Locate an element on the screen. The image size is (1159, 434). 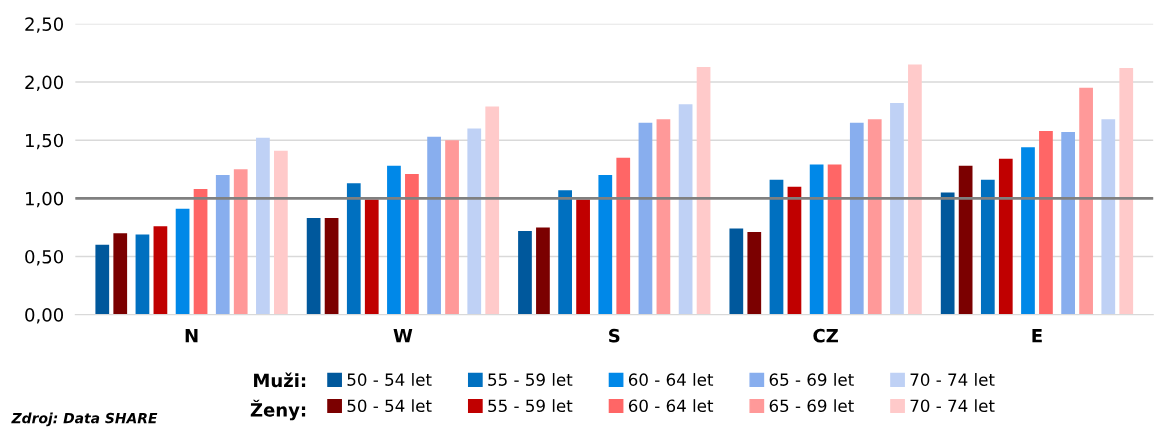
x-tick-label: CZ is located at coordinates (825, 335).